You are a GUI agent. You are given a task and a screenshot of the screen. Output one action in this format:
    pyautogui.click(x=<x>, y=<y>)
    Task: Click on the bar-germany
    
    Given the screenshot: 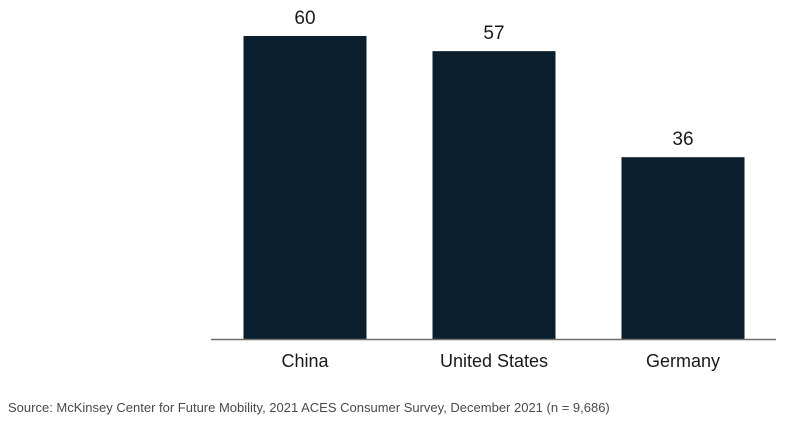 What is the action you would take?
    pyautogui.click(x=683, y=248)
    